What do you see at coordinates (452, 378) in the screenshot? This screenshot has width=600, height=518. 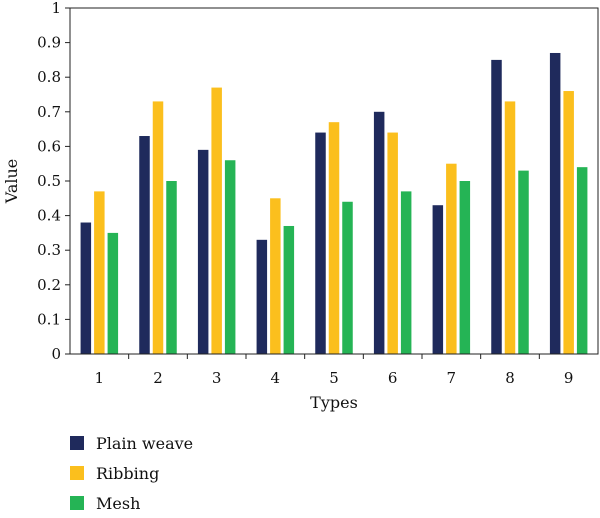 I see `x-tick-label: 7` at bounding box center [452, 378].